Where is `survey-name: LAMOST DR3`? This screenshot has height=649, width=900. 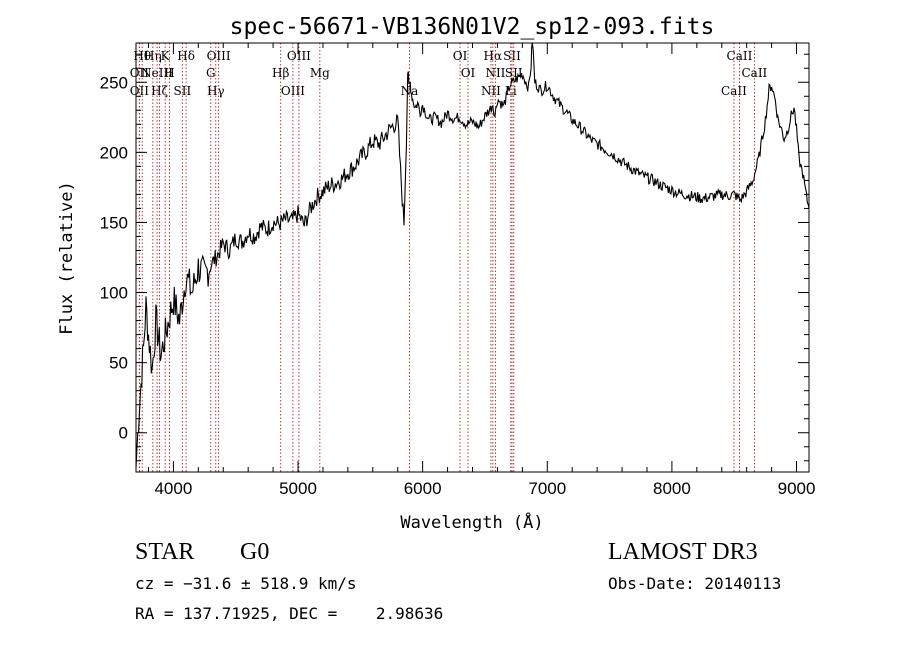 survey-name: LAMOST DR3 is located at coordinates (683, 552).